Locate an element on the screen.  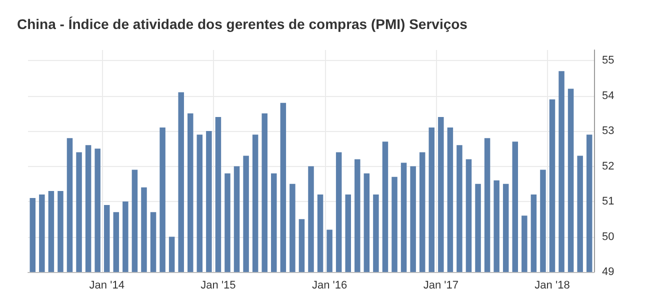
x-tick-label: Jan '15 is located at coordinates (218, 286).